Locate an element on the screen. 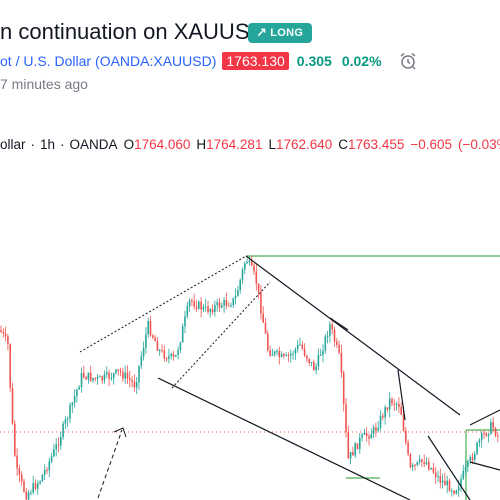 The height and width of the screenshot is (500, 500). downtrend-upper-line is located at coordinates (353, 335).